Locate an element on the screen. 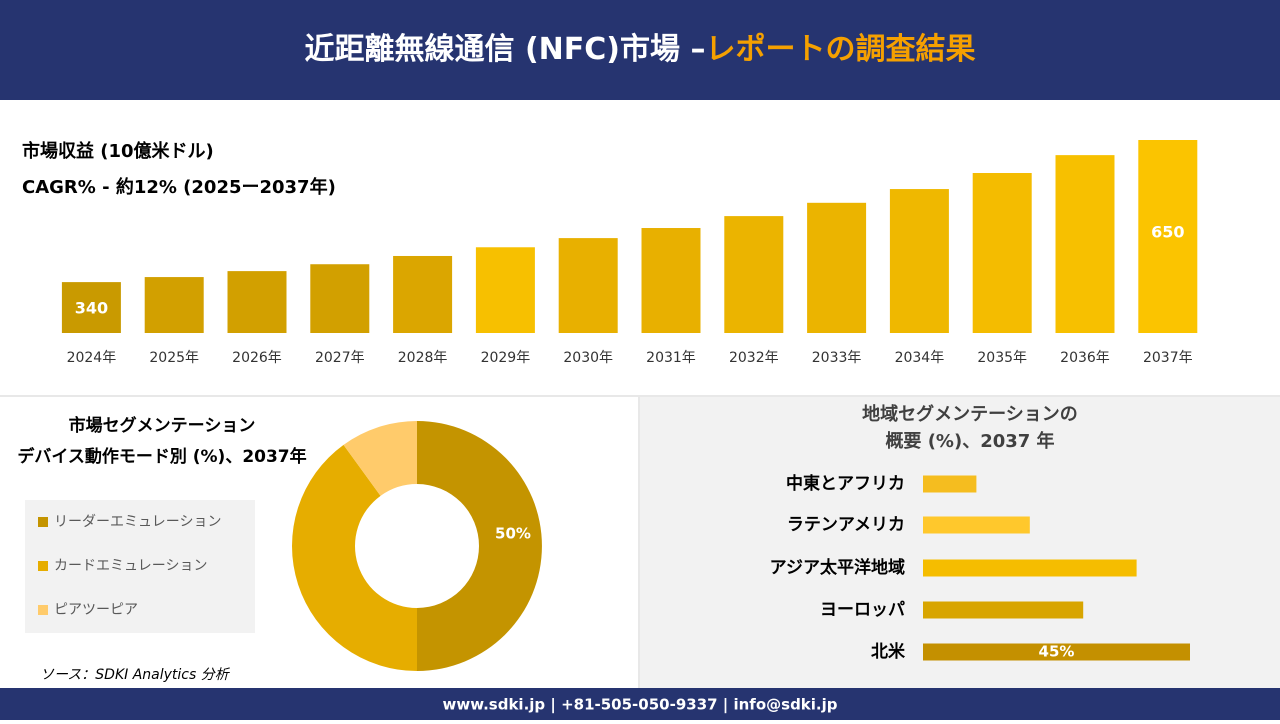 This screenshot has width=1280, height=724. legend-label: カードエミュレーション is located at coordinates (130, 566).